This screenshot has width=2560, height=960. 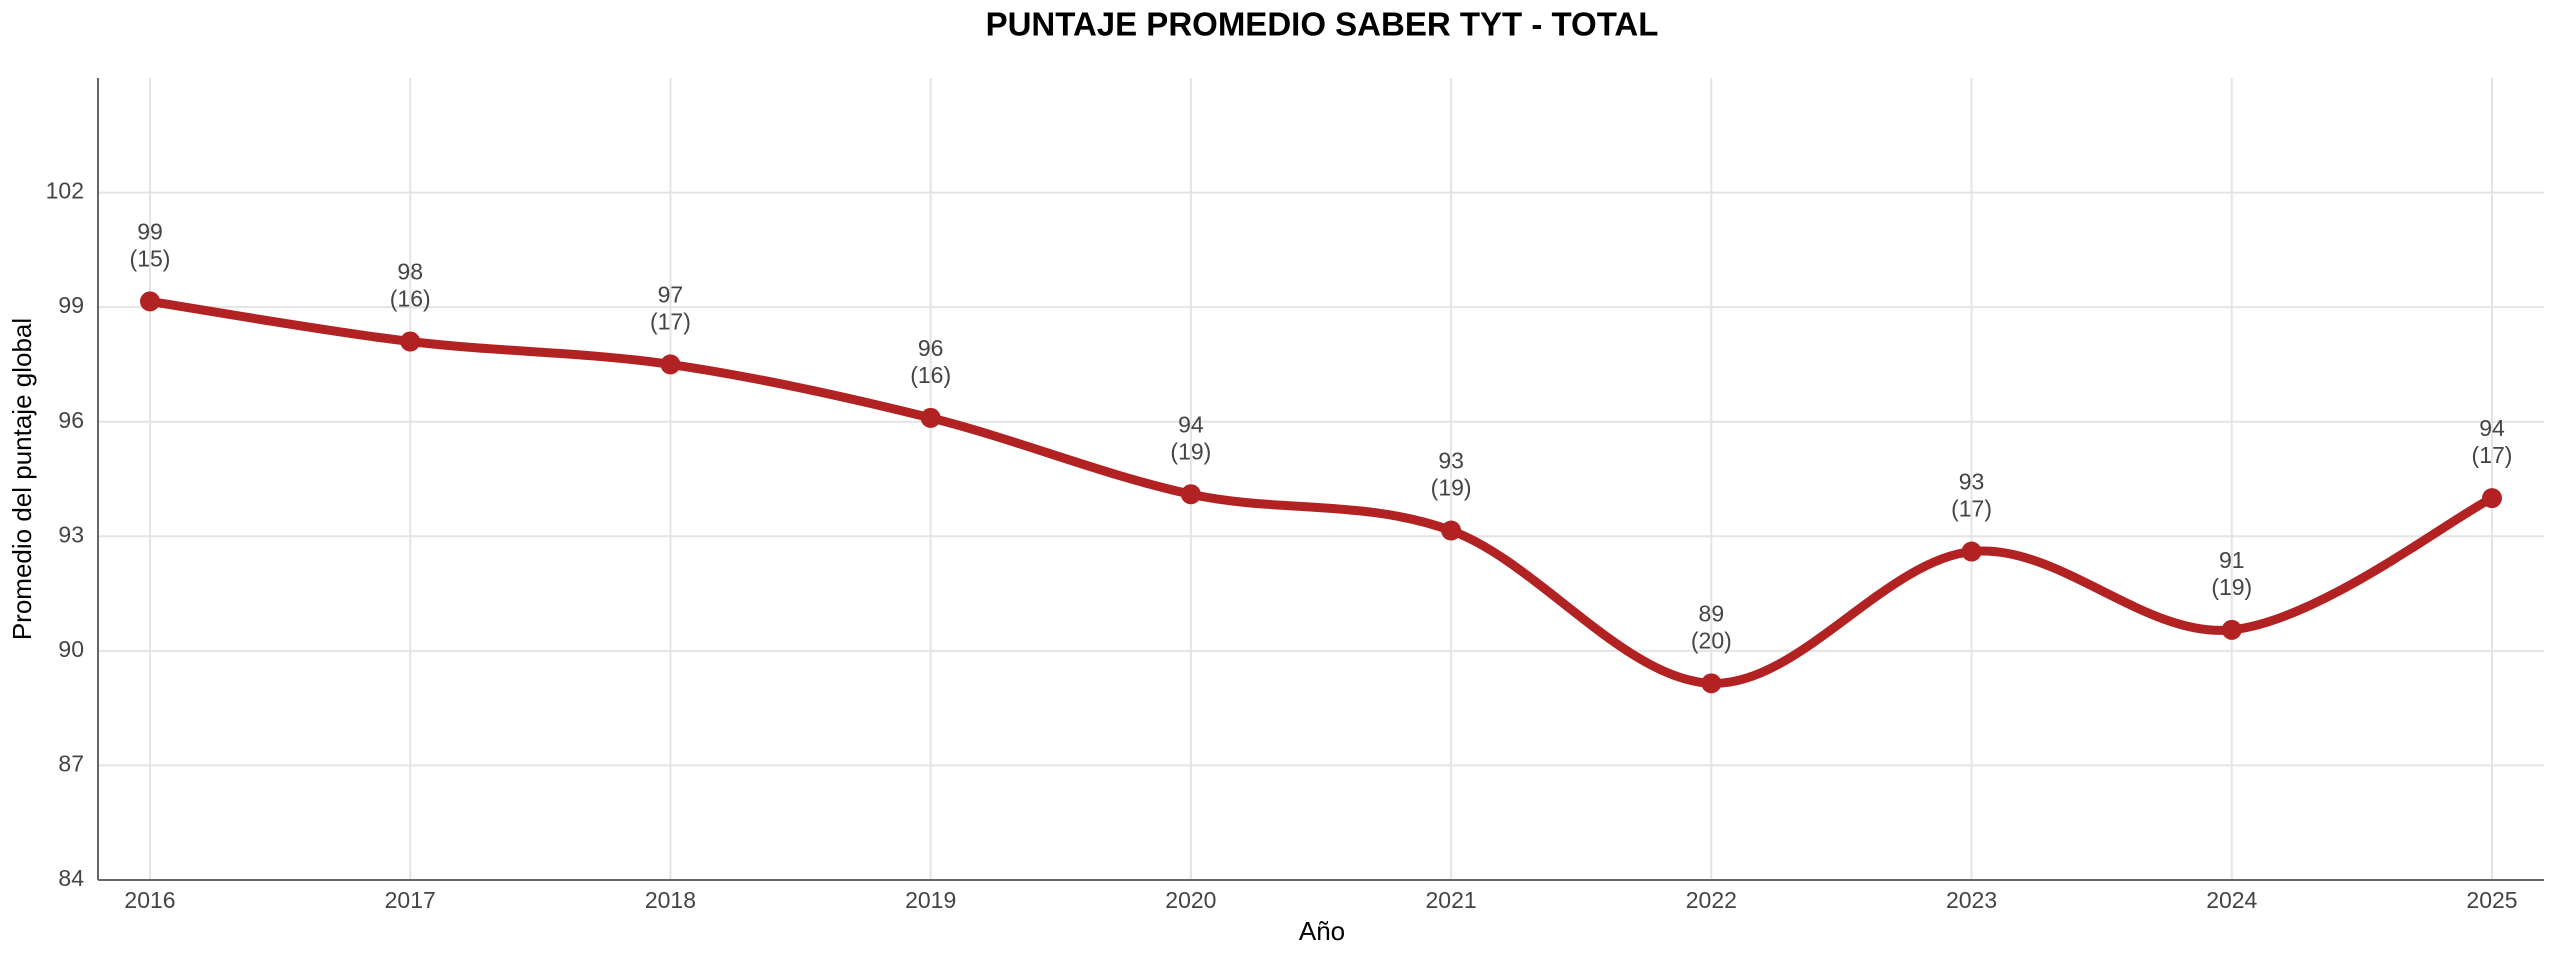 What do you see at coordinates (150, 258) in the screenshot?
I see `secondary-label: (15)` at bounding box center [150, 258].